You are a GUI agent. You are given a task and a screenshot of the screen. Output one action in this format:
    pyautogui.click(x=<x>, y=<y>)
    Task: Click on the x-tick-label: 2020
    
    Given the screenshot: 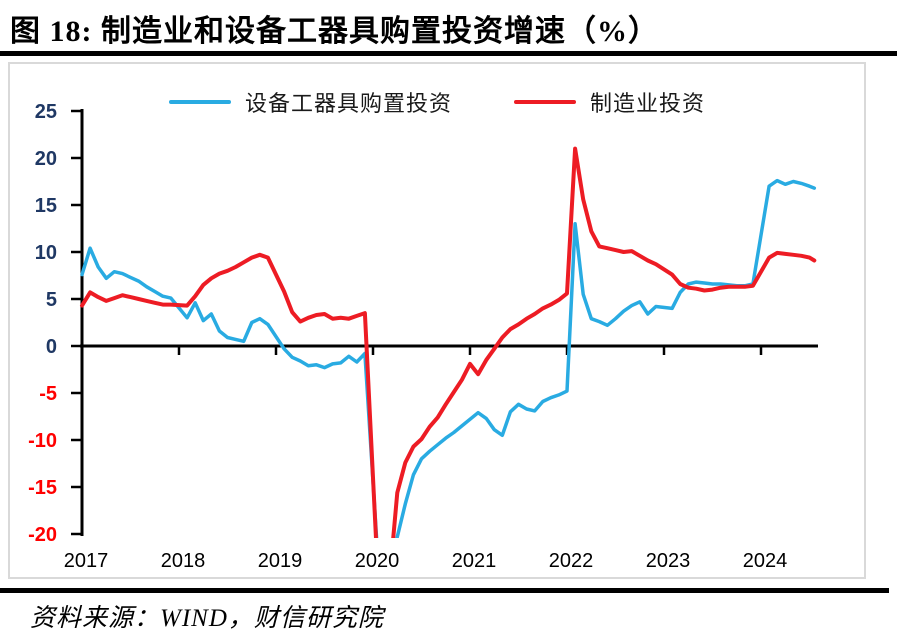 What is the action you would take?
    pyautogui.click(x=377, y=561)
    